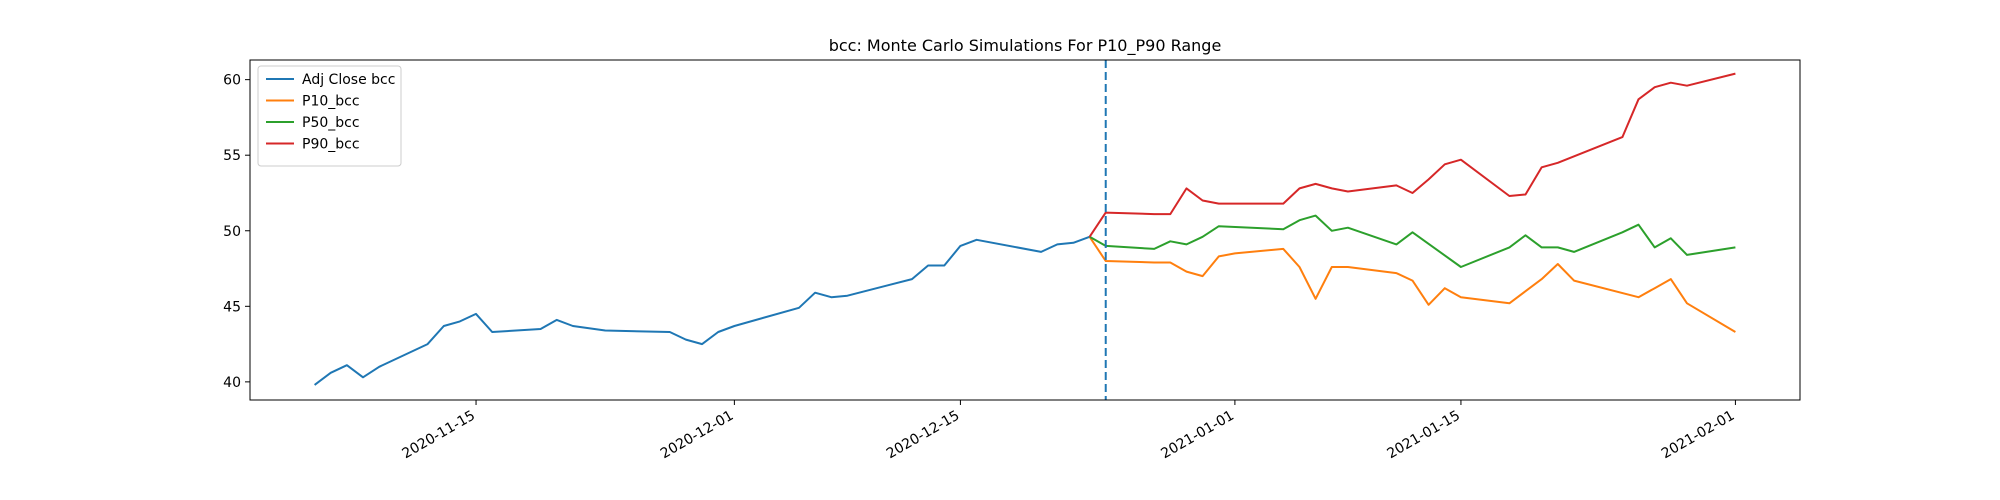  I want to click on x-tick-label: 2020-11-15, so click(439, 435).